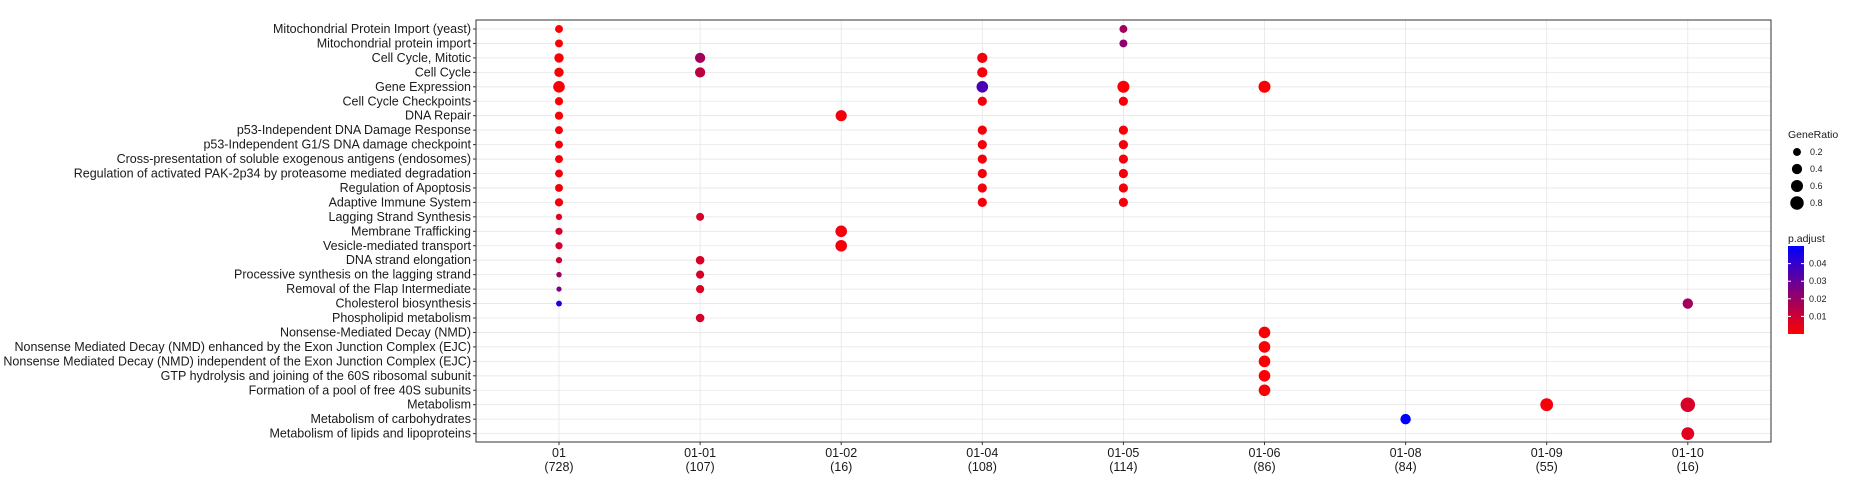 Image resolution: width=1850 pixels, height=480 pixels. What do you see at coordinates (1807, 283) in the screenshot?
I see `color-legend: p.adjust 0.04 0.03 0.02 0.01` at bounding box center [1807, 283].